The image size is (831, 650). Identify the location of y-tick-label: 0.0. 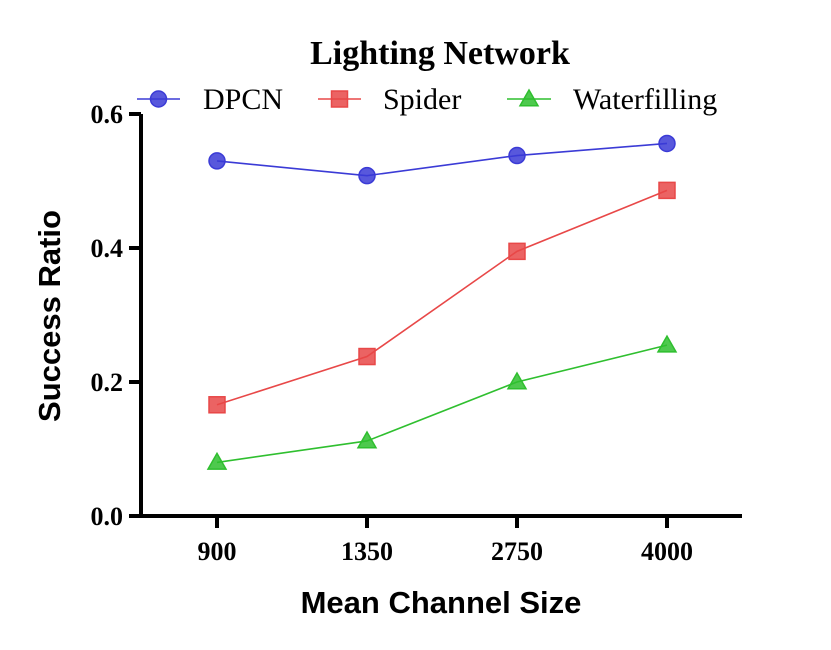
(107, 516).